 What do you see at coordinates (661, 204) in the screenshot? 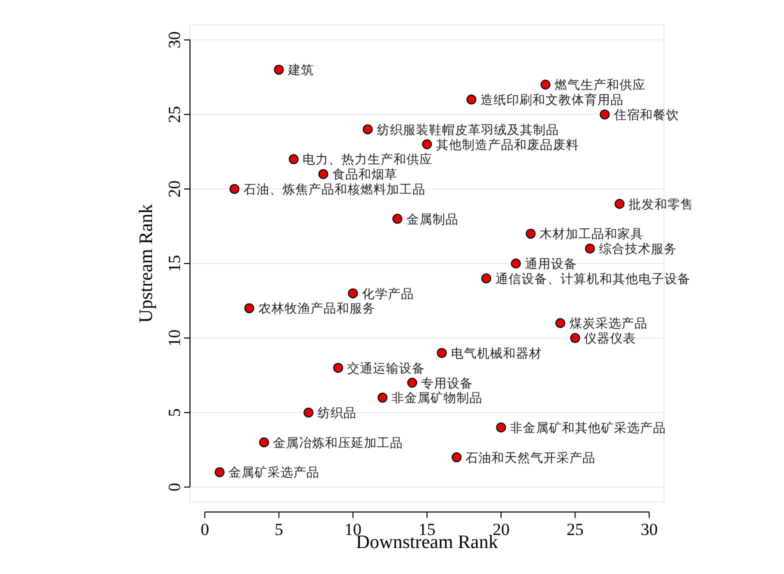
I see `annotation: 批发和零售` at bounding box center [661, 204].